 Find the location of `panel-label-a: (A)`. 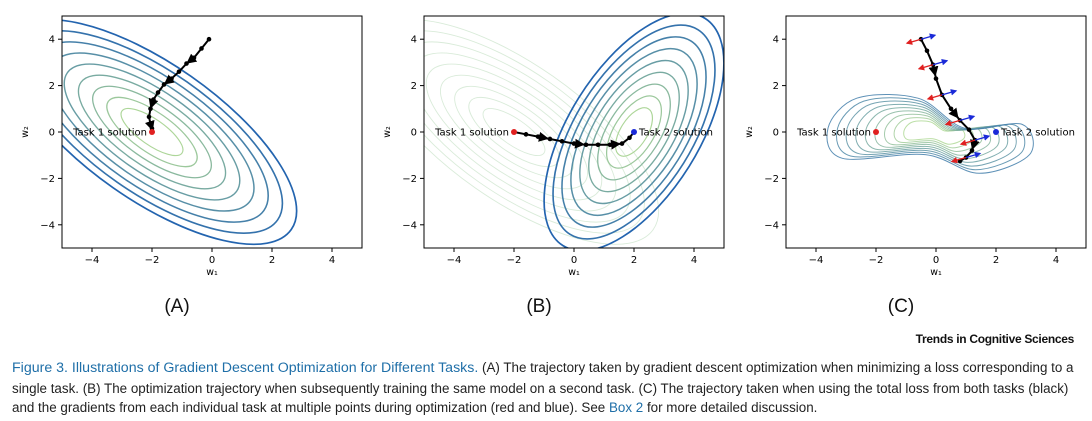

panel-label-a: (A) is located at coordinates (177, 306).